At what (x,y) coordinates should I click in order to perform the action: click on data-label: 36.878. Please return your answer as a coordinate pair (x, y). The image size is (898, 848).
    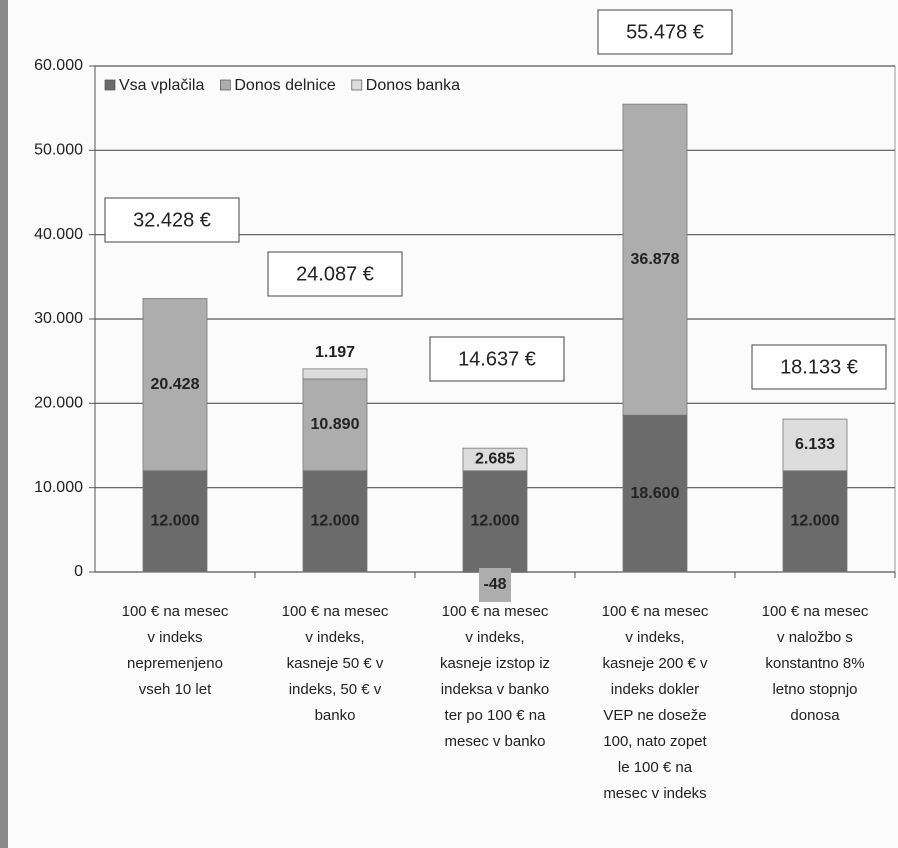
    Looking at the image, I should click on (655, 259).